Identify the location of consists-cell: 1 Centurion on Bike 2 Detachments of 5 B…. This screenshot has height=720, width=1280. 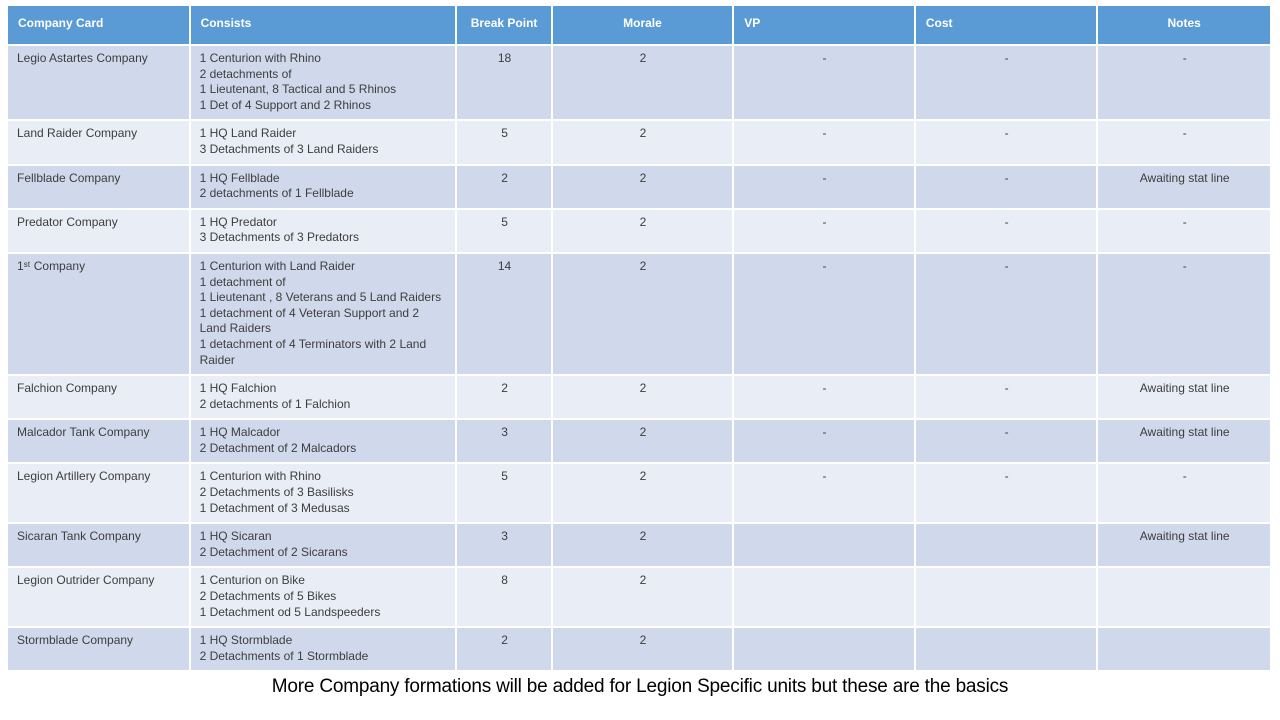
(323, 597).